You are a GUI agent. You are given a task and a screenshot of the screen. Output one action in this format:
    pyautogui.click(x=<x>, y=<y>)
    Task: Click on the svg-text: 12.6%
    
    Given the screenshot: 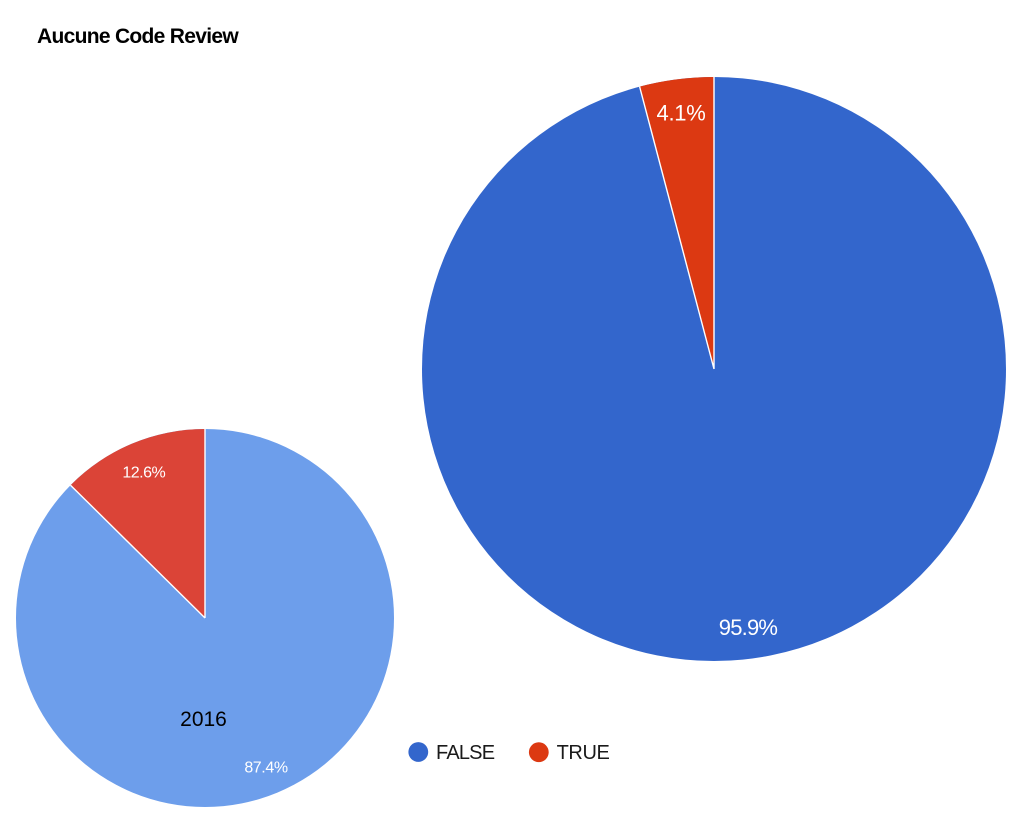 What is the action you would take?
    pyautogui.click(x=143, y=473)
    